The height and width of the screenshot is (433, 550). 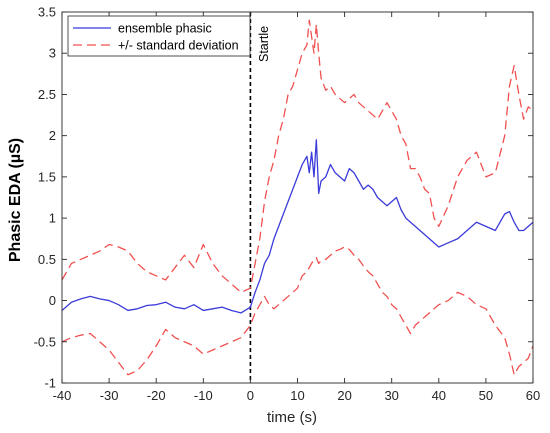 What do you see at coordinates (52, 53) in the screenshot?
I see `y-tick-label: 3` at bounding box center [52, 53].